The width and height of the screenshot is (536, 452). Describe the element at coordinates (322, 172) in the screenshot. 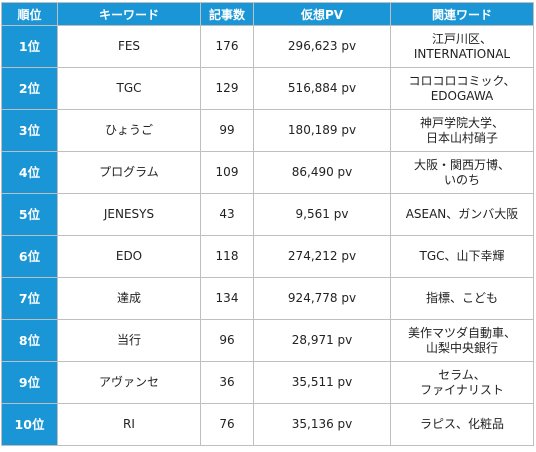

I see `pv-cell: 86,490 pv` at that location.